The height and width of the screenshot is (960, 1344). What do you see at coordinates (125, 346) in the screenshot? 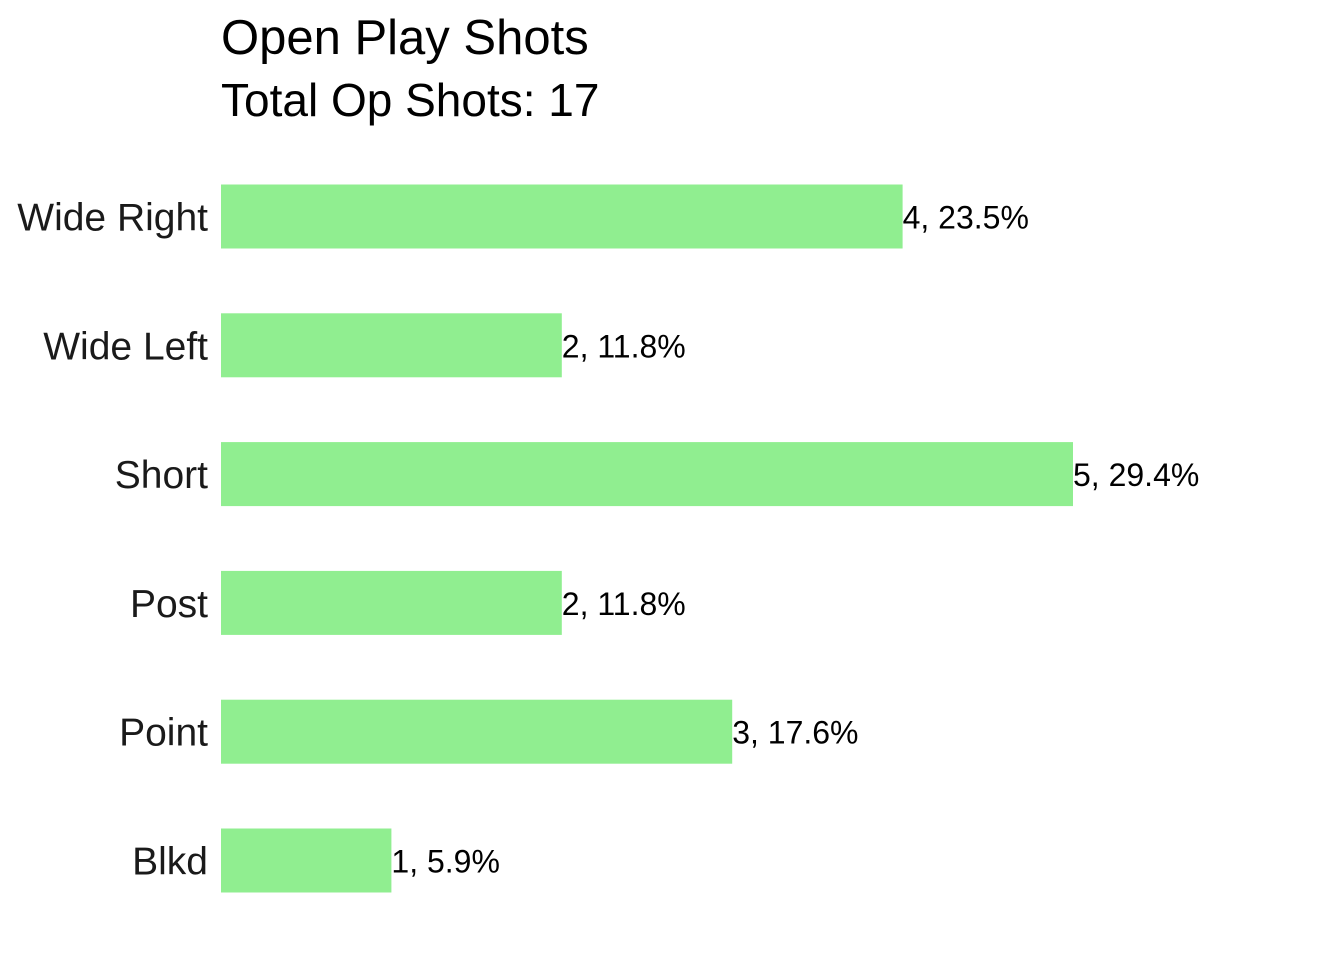
I see `category-label-wide-left: Wide Left` at bounding box center [125, 346].